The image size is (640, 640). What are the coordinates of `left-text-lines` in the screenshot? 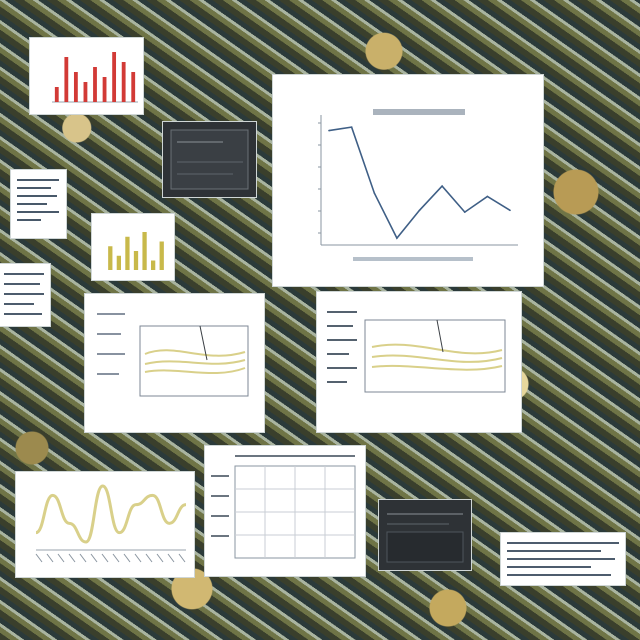 It's located at (24, 294).